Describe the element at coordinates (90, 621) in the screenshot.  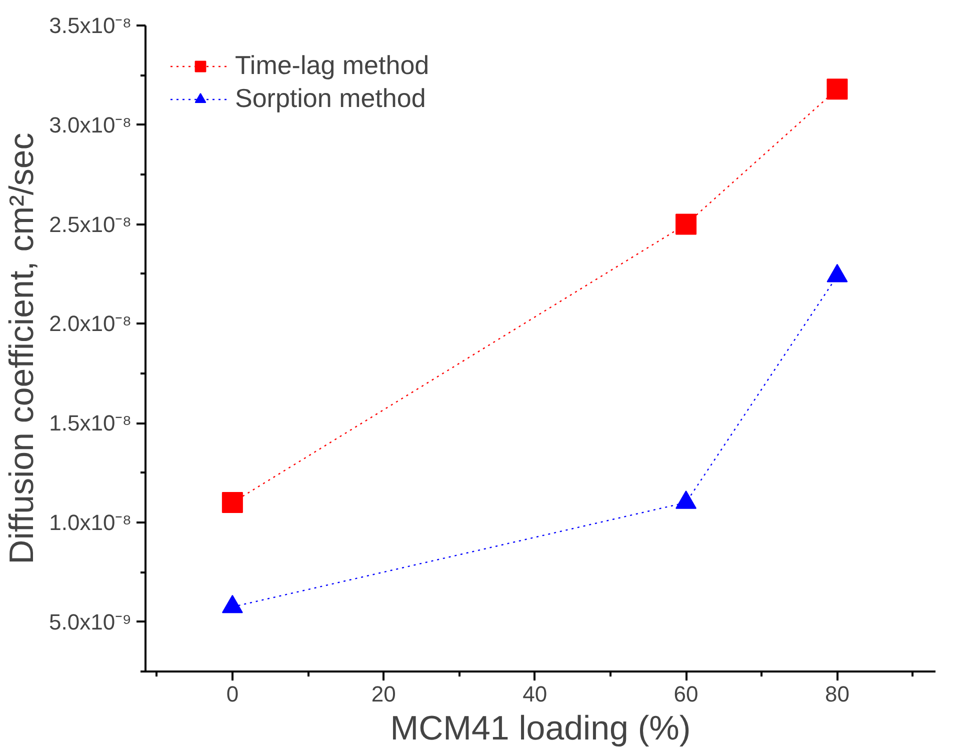
I see `y-tick-label: 5.0x10⁻⁹` at that location.